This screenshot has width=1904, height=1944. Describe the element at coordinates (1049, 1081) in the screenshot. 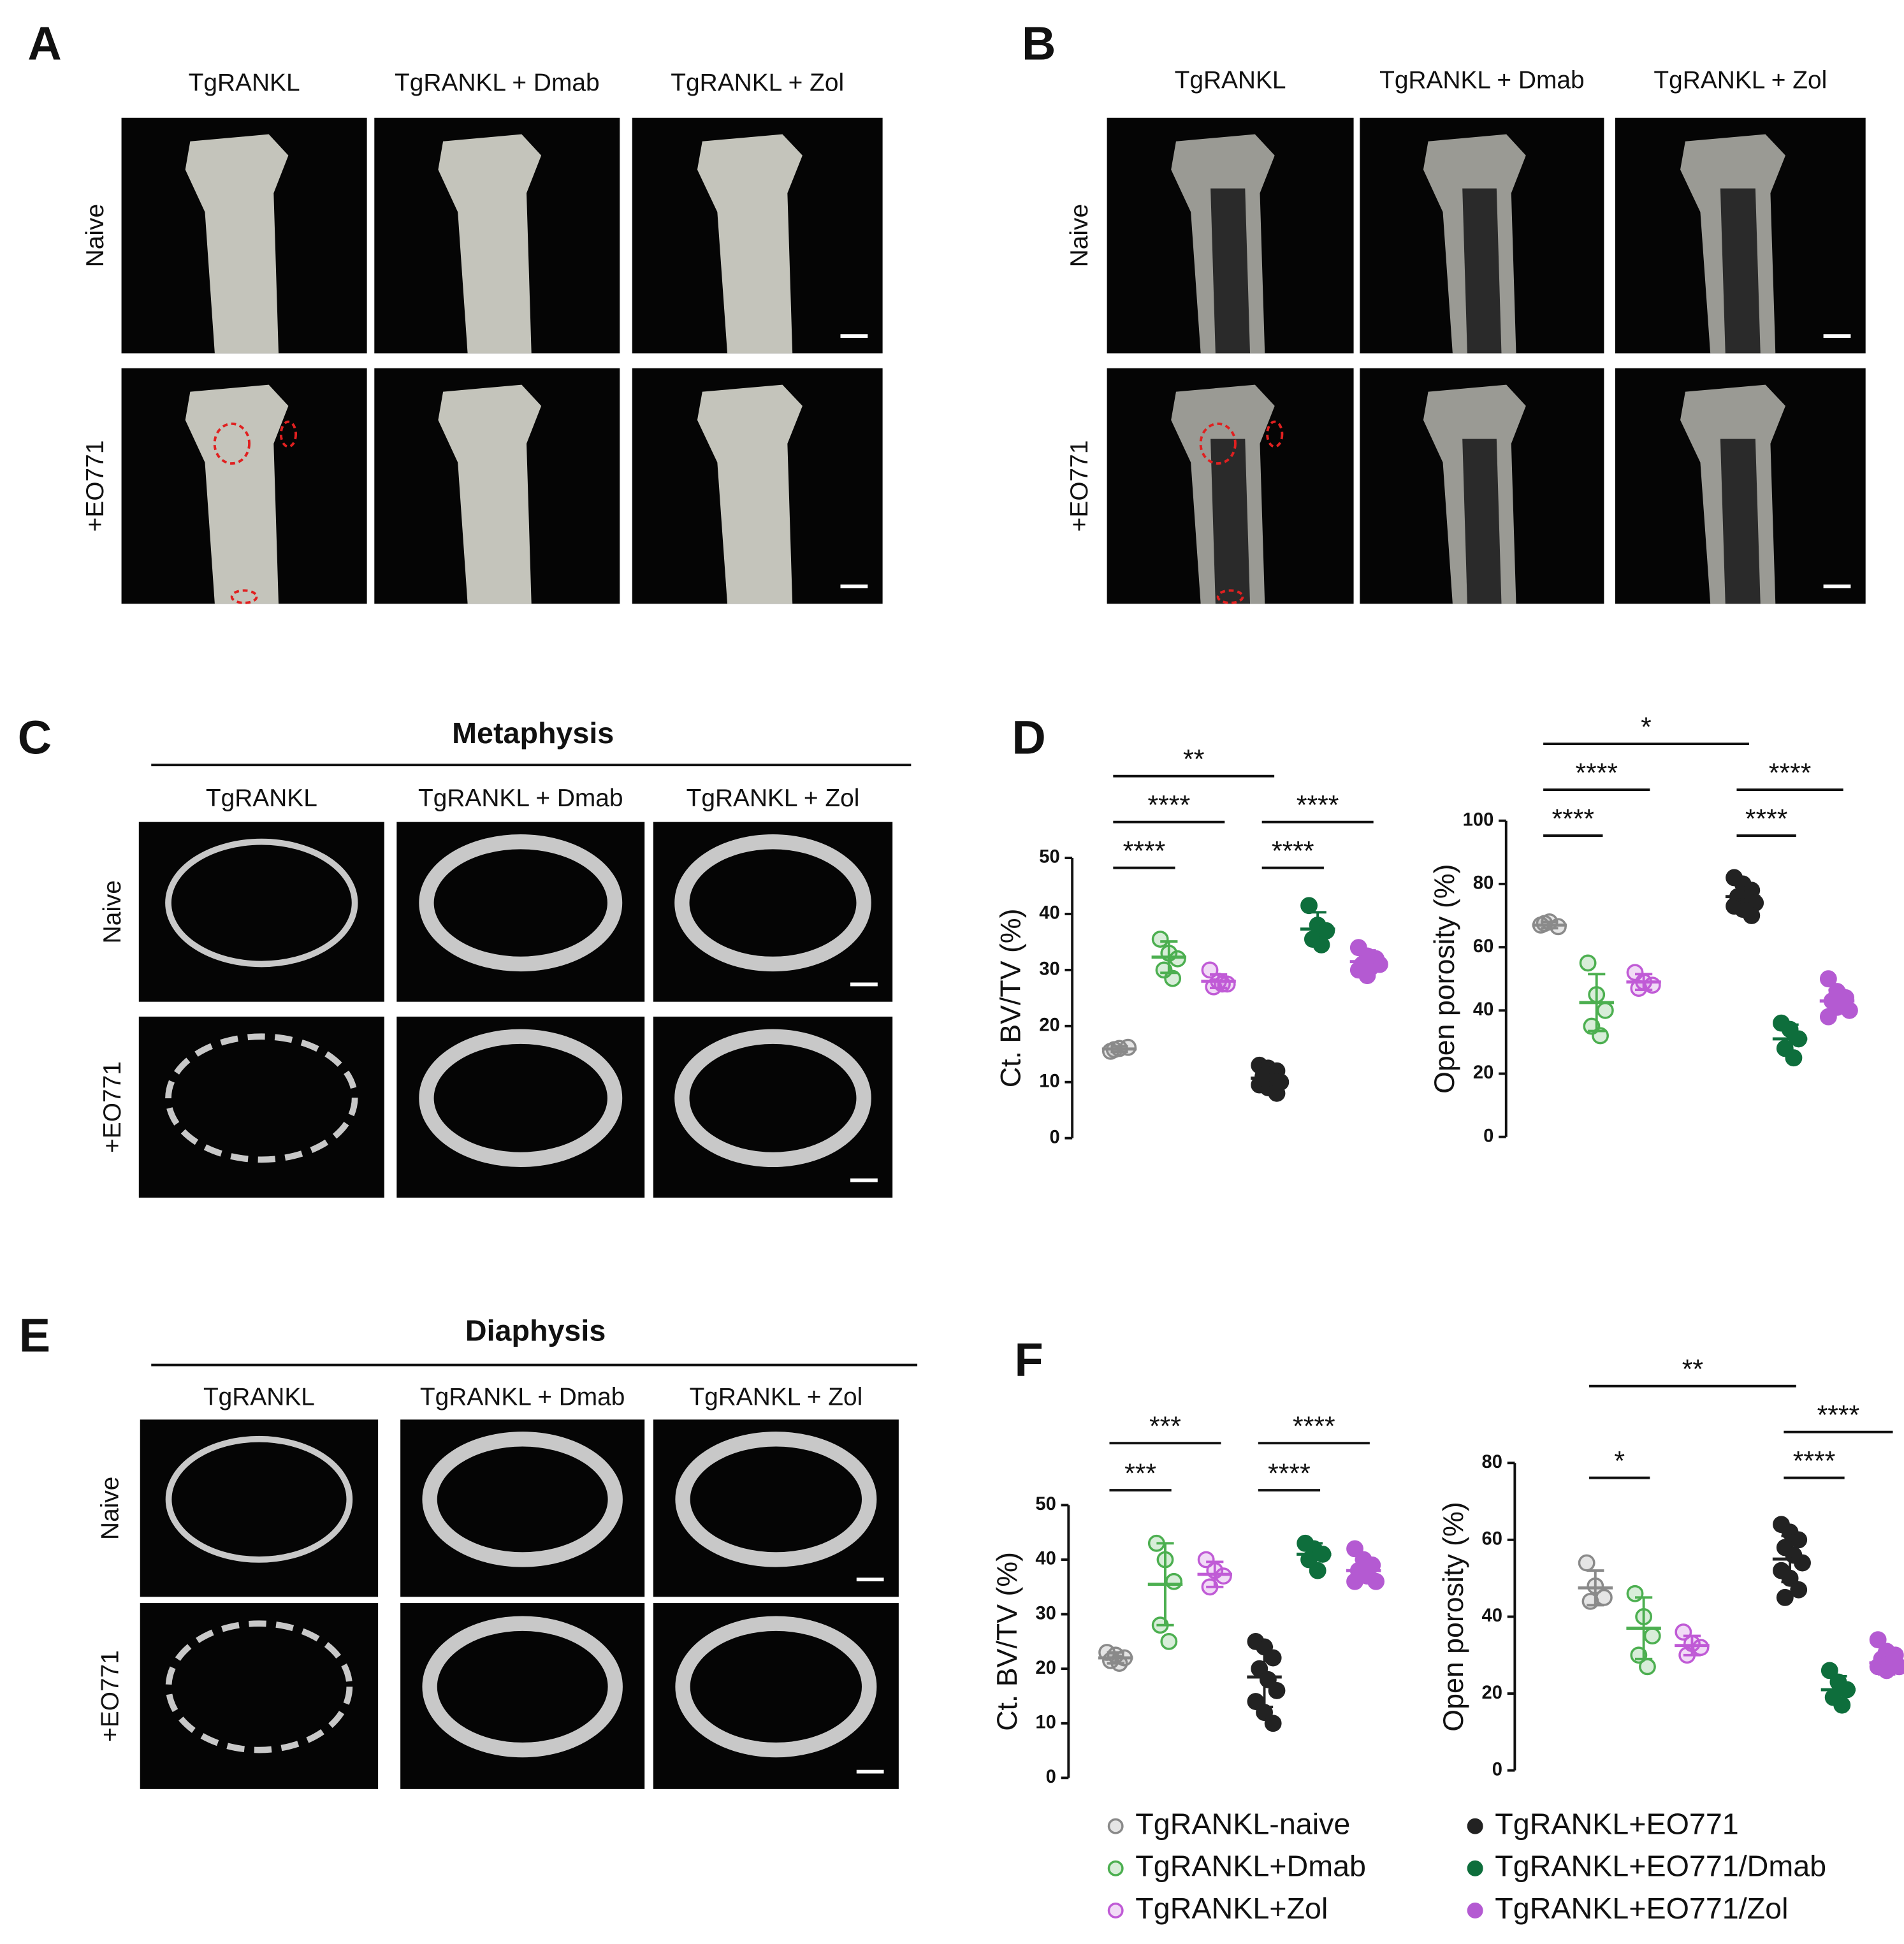

I see `y-tick-label: 10` at that location.